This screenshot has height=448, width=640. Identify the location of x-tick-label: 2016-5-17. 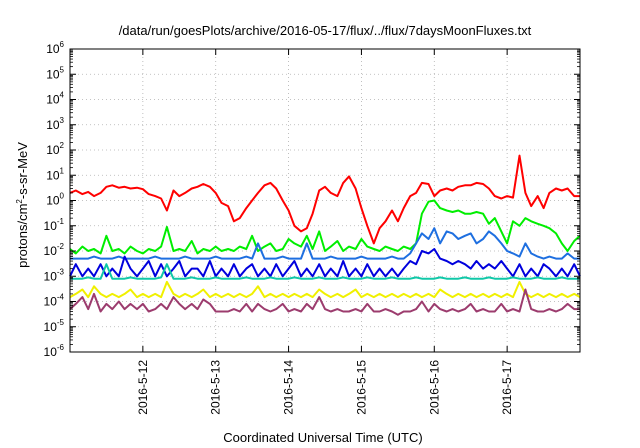
(507, 387).